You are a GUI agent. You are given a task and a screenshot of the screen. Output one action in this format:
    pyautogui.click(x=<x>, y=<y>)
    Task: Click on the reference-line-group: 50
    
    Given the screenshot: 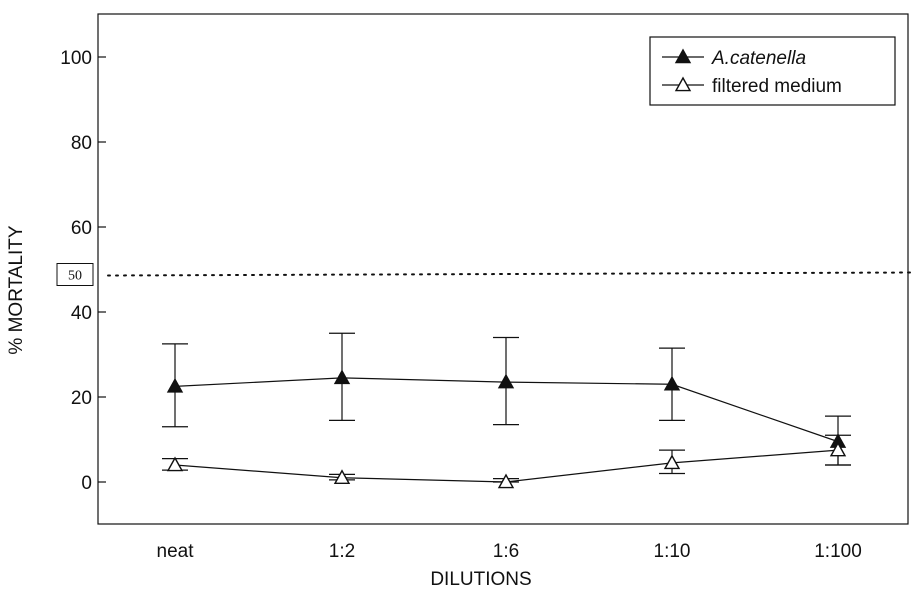 What is the action you would take?
    pyautogui.click(x=484, y=274)
    